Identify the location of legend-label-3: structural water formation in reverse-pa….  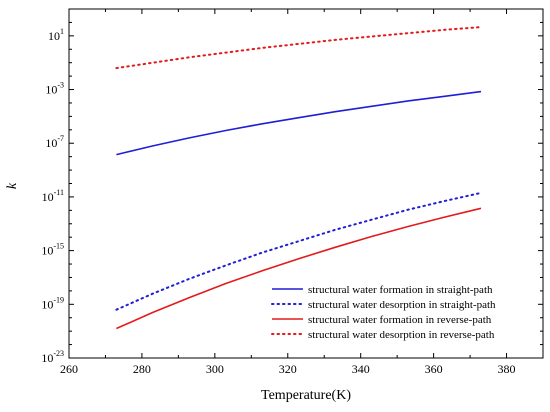
(400, 320).